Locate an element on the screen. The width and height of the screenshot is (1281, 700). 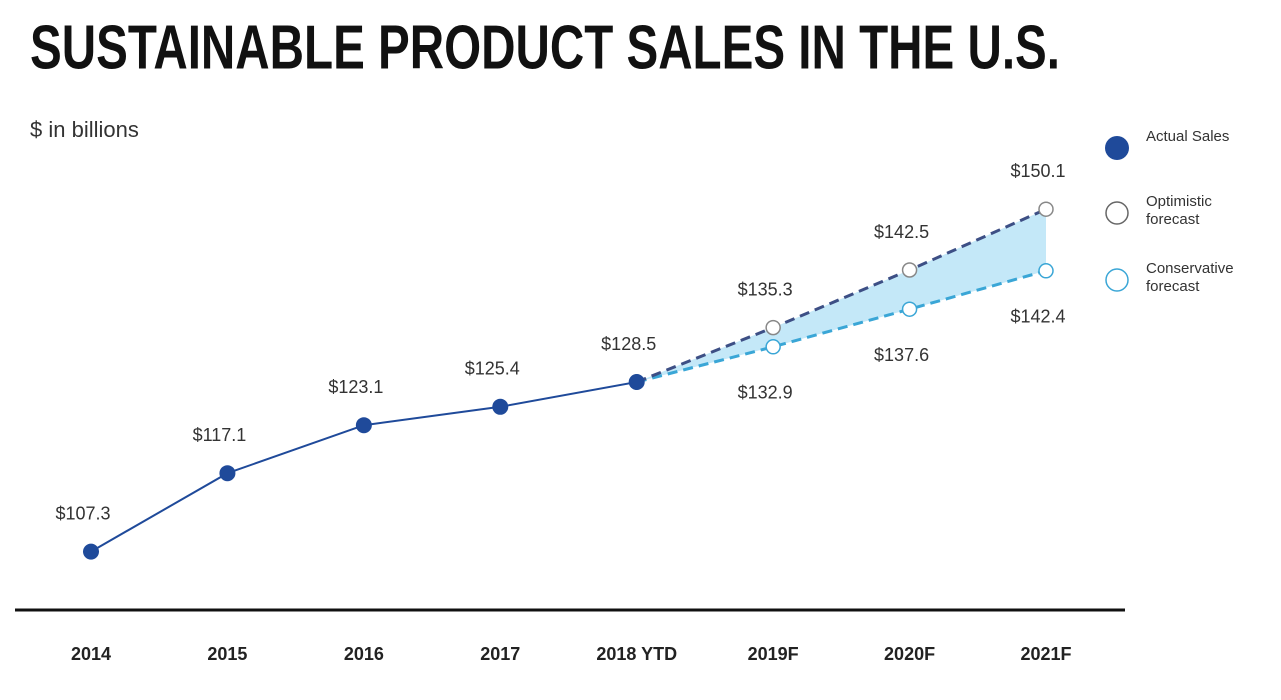
x-tick-label: 2016 is located at coordinates (364, 654).